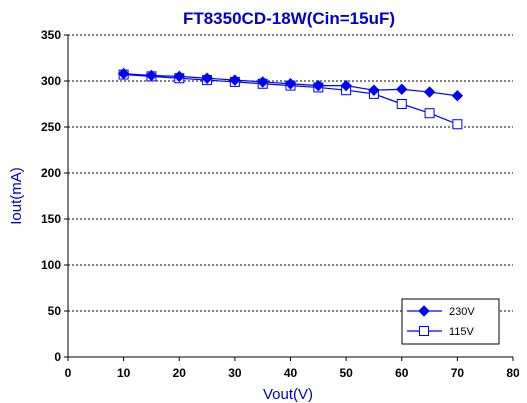 The width and height of the screenshot is (527, 403). Describe the element at coordinates (51, 265) in the screenshot. I see `y-tick-label-100: 100` at that location.